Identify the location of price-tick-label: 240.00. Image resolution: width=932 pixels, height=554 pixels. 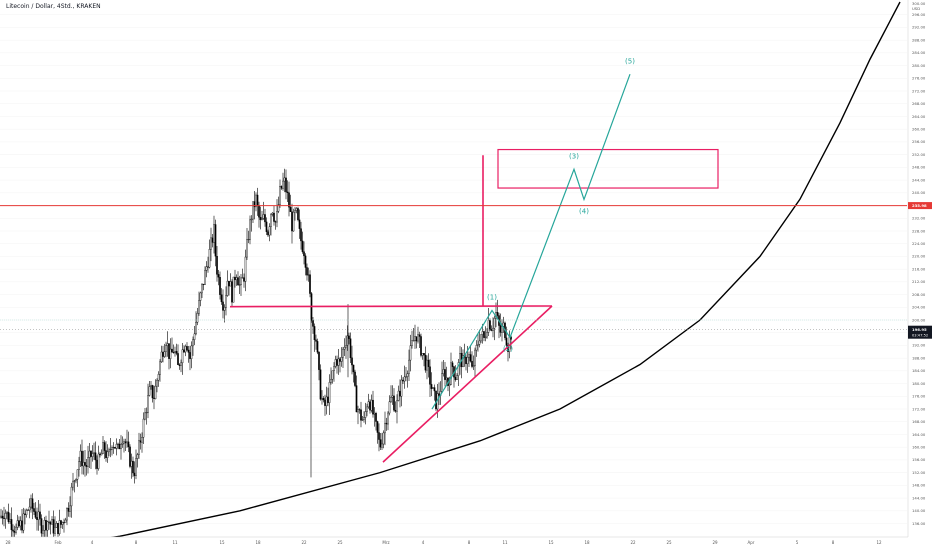
(919, 192).